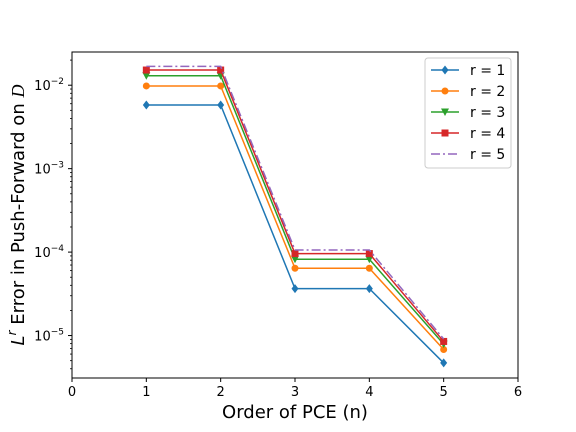 The height and width of the screenshot is (432, 576). I want to click on x-axis-label: Order of PCE (n), so click(295, 412).